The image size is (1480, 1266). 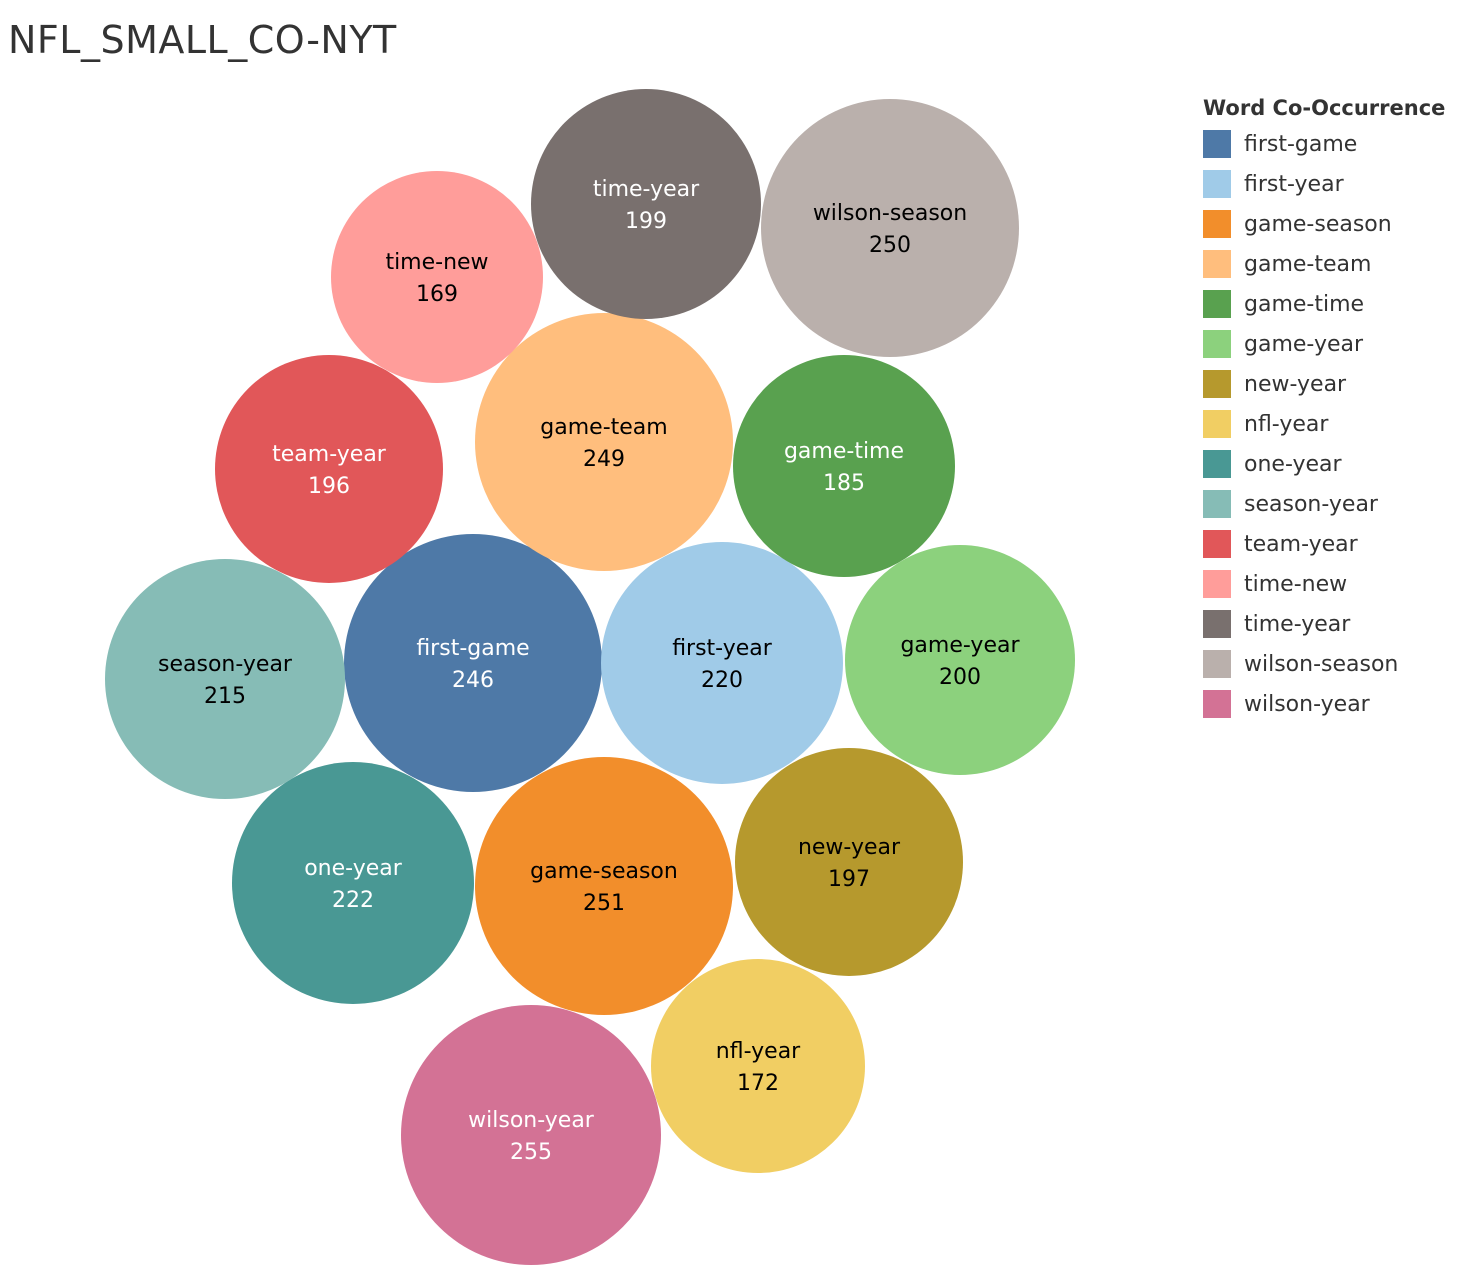 I want to click on bubble-name-label: time-year, so click(x=646, y=189).